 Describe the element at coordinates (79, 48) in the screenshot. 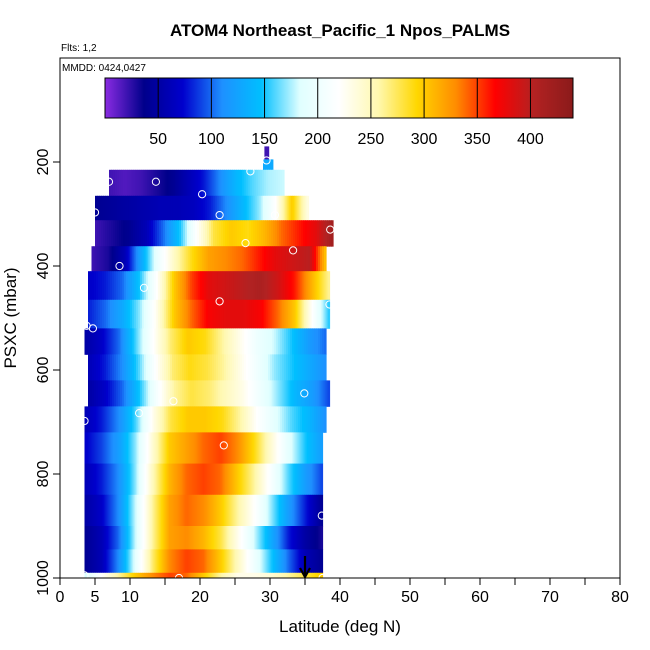

I see `flights-note: Flts: 1,2` at that location.